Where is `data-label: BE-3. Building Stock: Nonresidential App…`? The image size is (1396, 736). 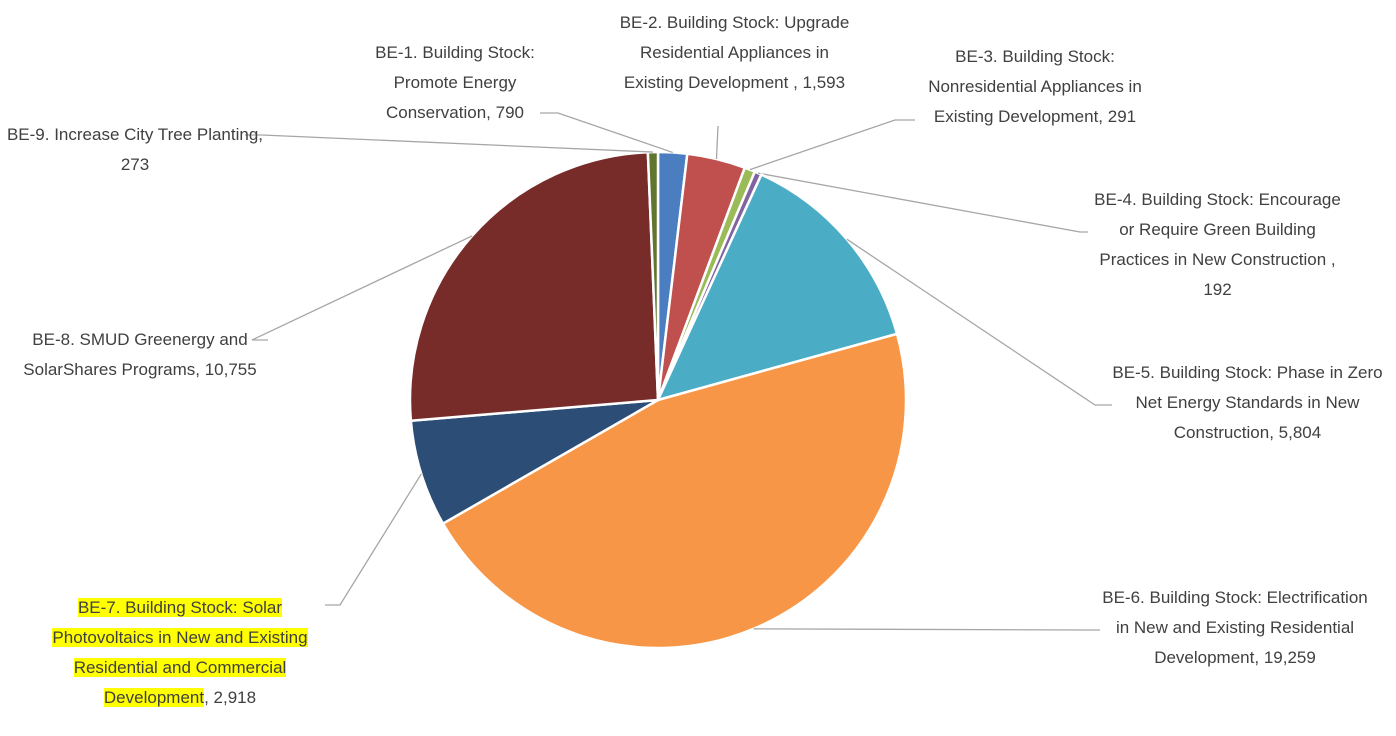
data-label: BE-3. Building Stock: Nonresidential App… is located at coordinates (1035, 87).